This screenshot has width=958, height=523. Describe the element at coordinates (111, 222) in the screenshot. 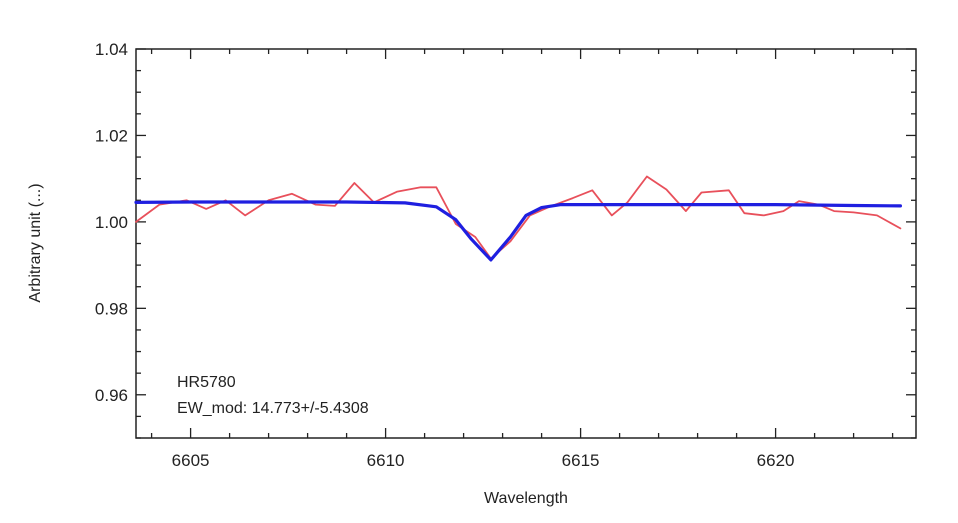

I see `y-tick-label: 1.00` at that location.